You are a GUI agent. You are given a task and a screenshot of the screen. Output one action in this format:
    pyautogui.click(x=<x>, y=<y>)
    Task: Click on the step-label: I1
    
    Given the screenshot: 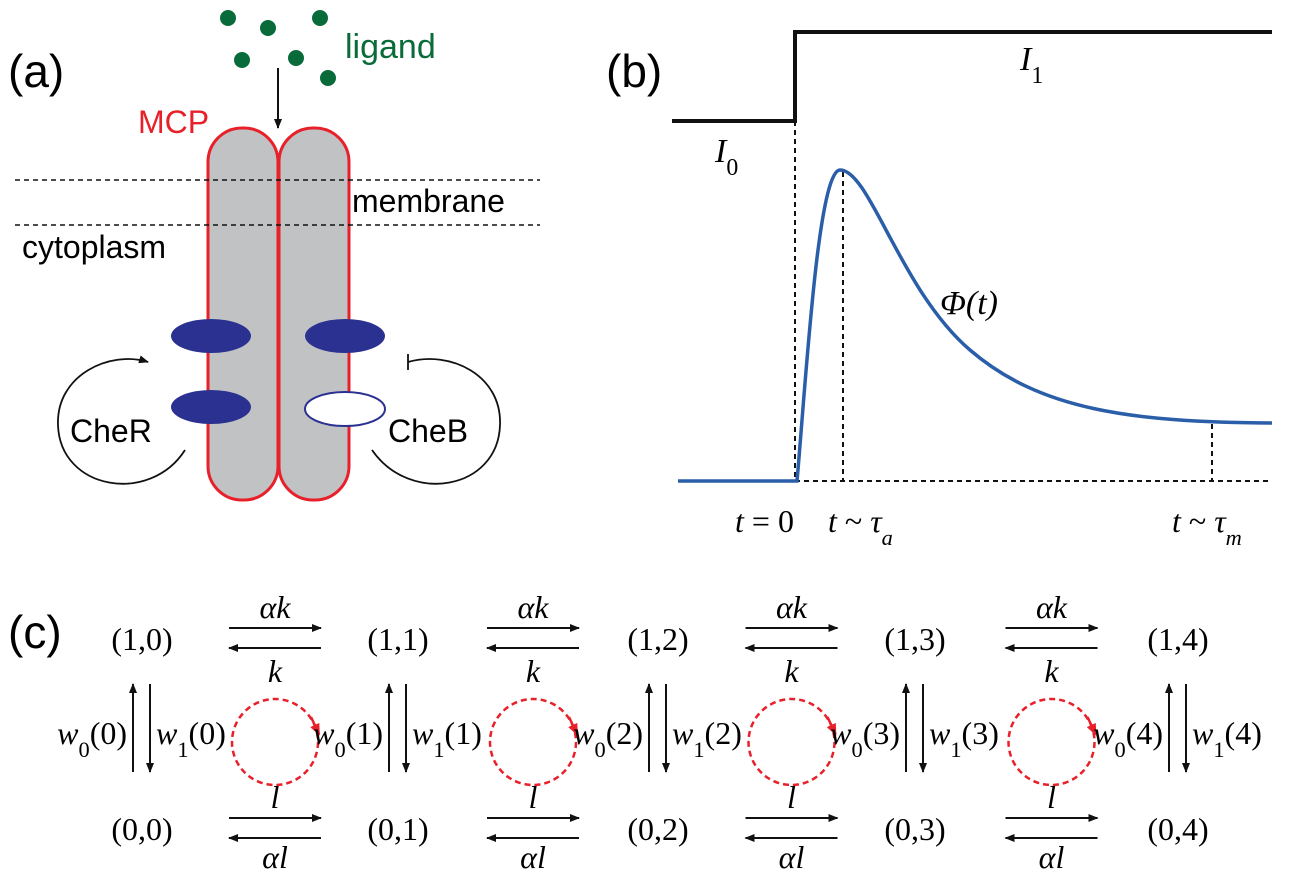 What is the action you would take?
    pyautogui.click(x=1031, y=65)
    